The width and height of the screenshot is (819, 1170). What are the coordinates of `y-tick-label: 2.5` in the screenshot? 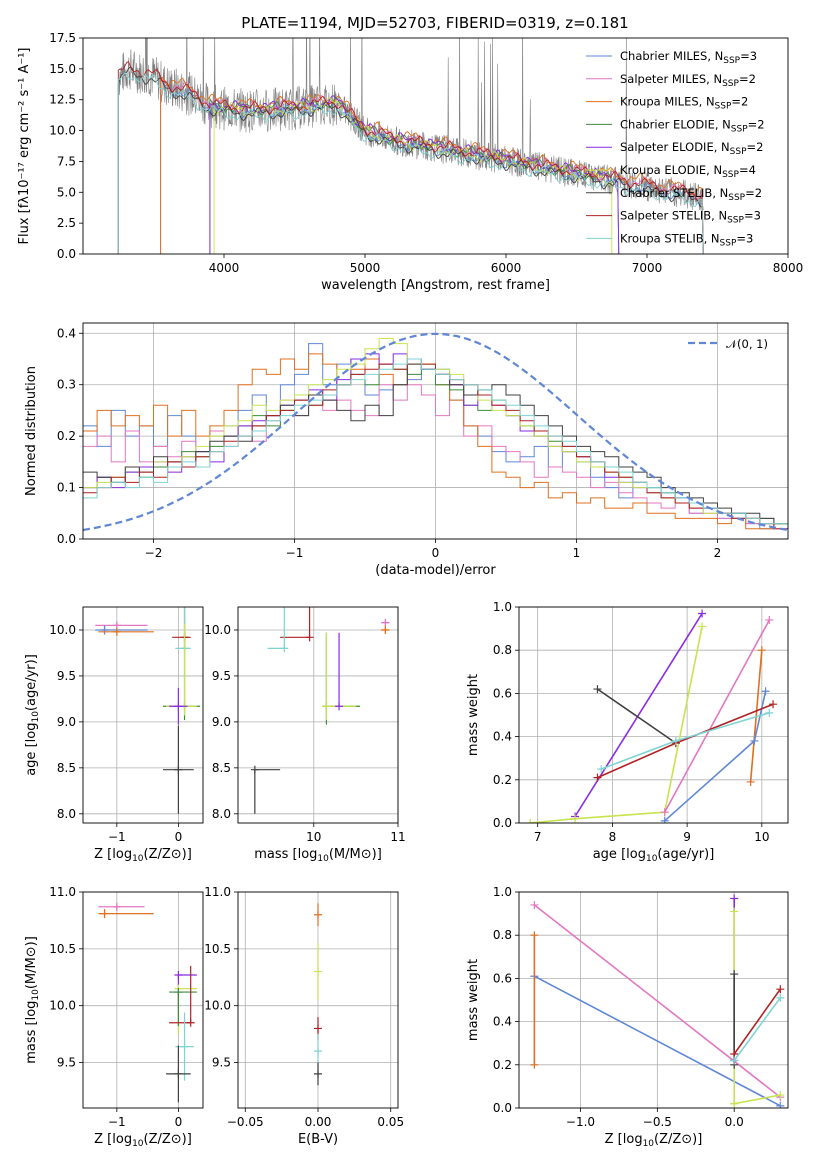 It's located at (66, 223).